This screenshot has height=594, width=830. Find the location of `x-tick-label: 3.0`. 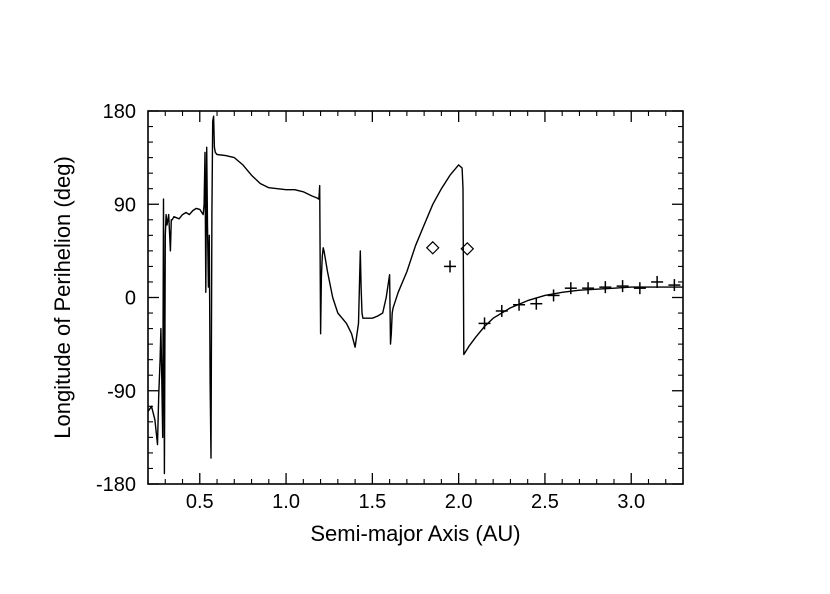

x-tick-label: 3.0 is located at coordinates (631, 502).